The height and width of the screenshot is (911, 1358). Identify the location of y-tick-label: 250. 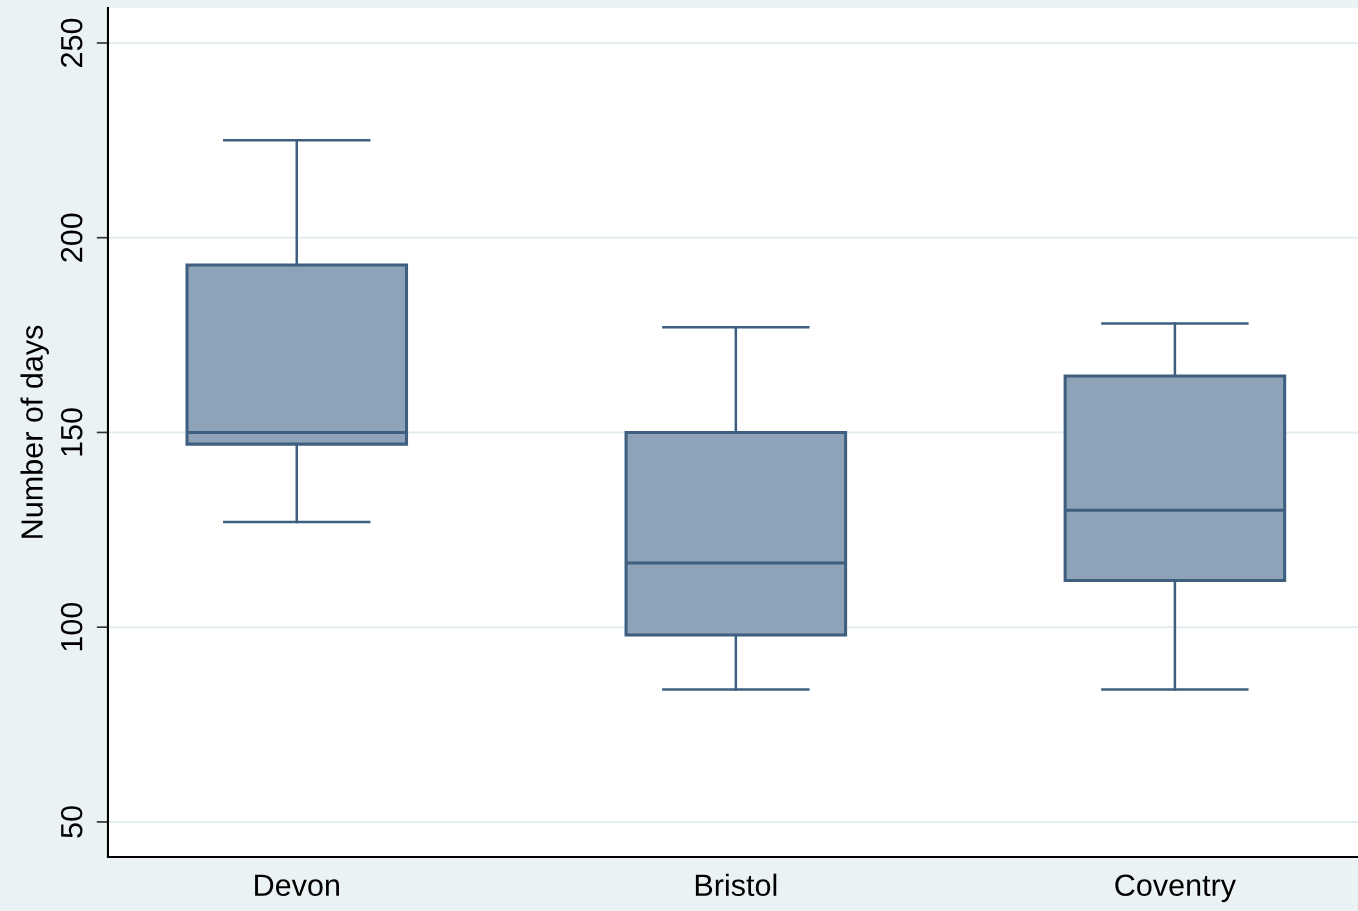
(71, 42).